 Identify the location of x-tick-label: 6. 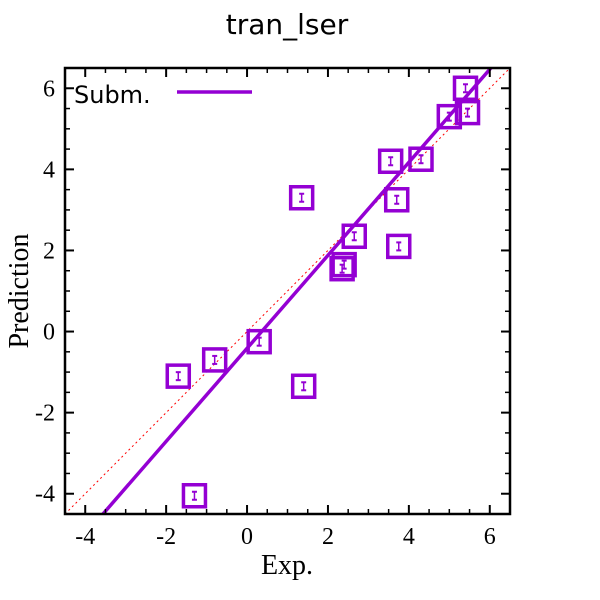
(490, 537).